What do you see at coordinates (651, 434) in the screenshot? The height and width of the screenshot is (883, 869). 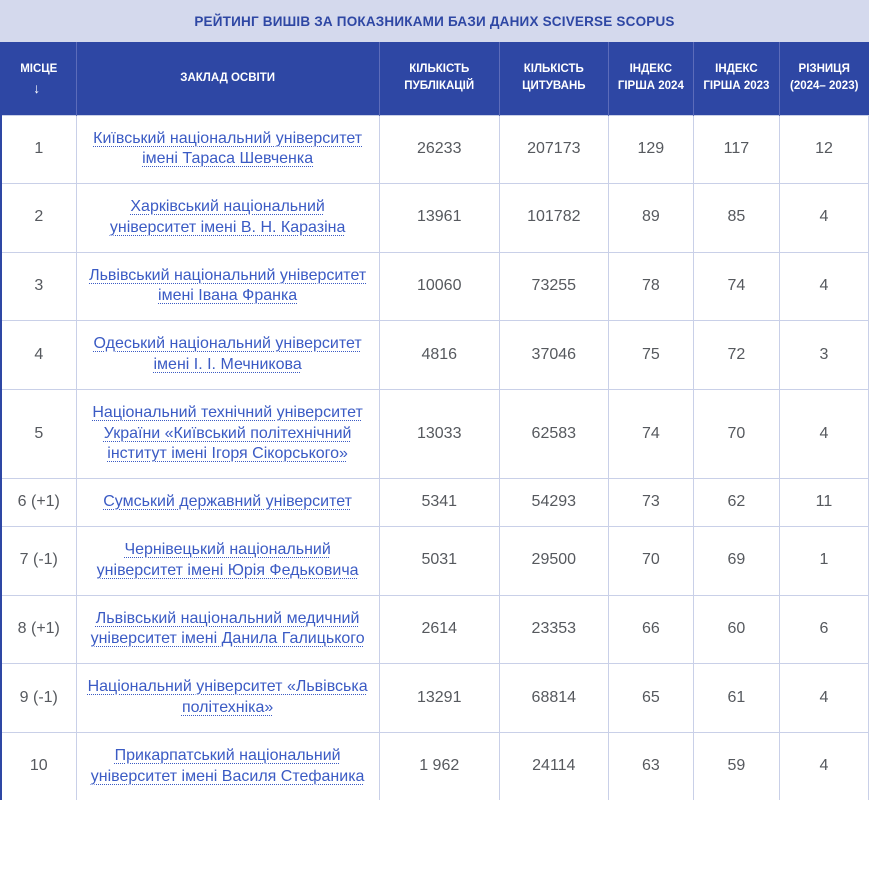 I see `hirsch-2024-cell: 74` at bounding box center [651, 434].